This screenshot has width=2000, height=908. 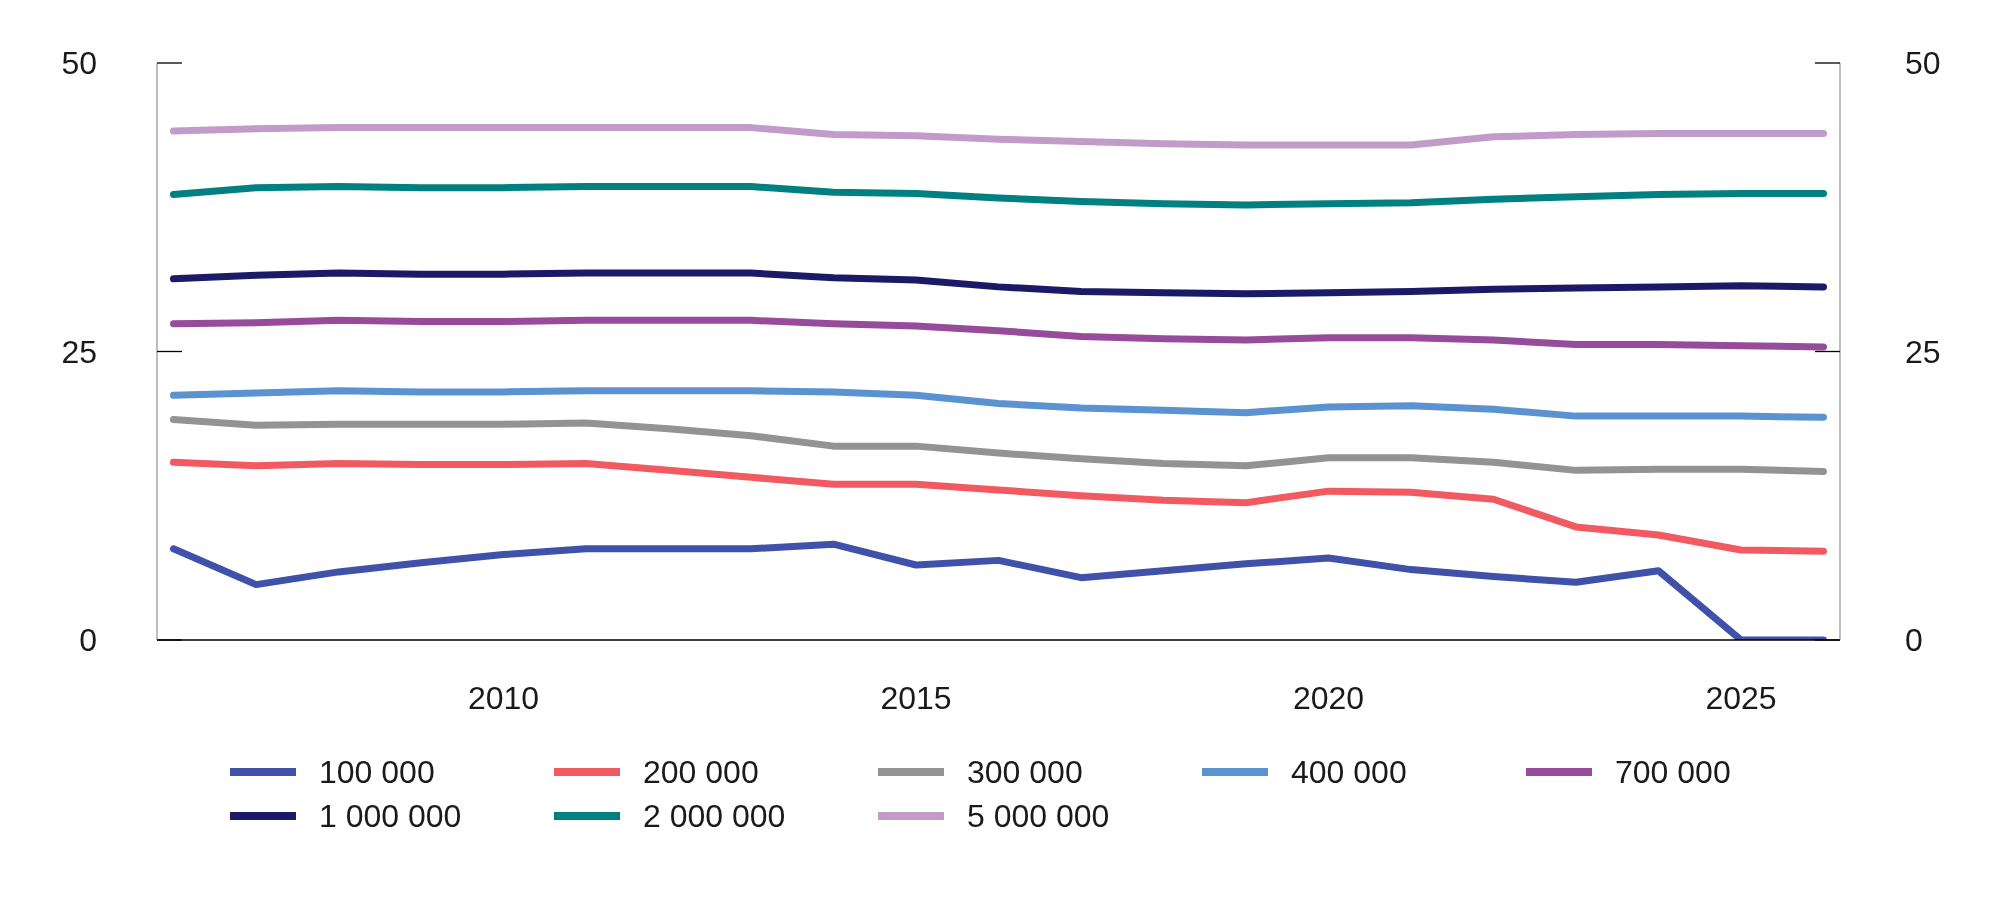 What do you see at coordinates (1349, 772) in the screenshot?
I see `legend-label: 400 000` at bounding box center [1349, 772].